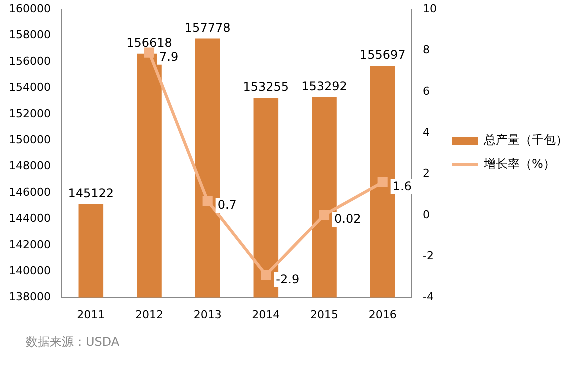  What do you see at coordinates (29, 166) in the screenshot?
I see `y-tick-label: 148000` at bounding box center [29, 166].